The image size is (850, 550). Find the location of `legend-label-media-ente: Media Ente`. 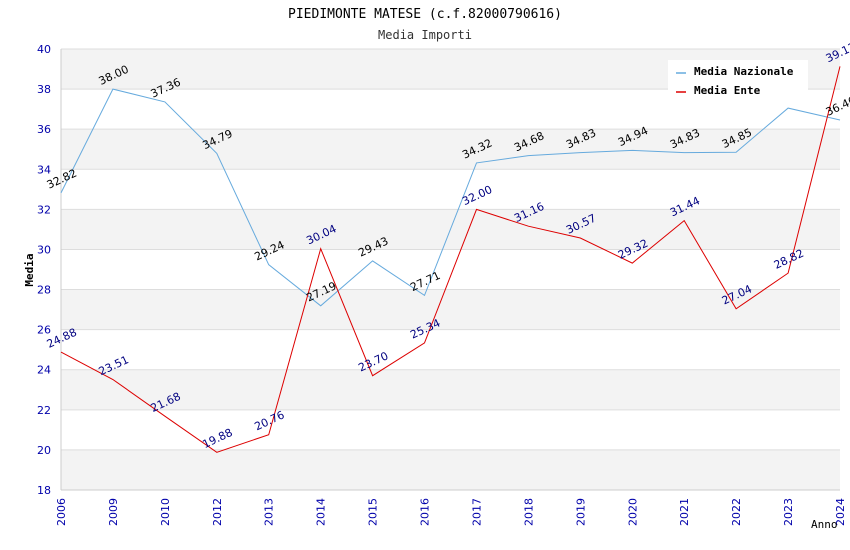

legend-label-media-ente: Media Ente is located at coordinates (727, 90).